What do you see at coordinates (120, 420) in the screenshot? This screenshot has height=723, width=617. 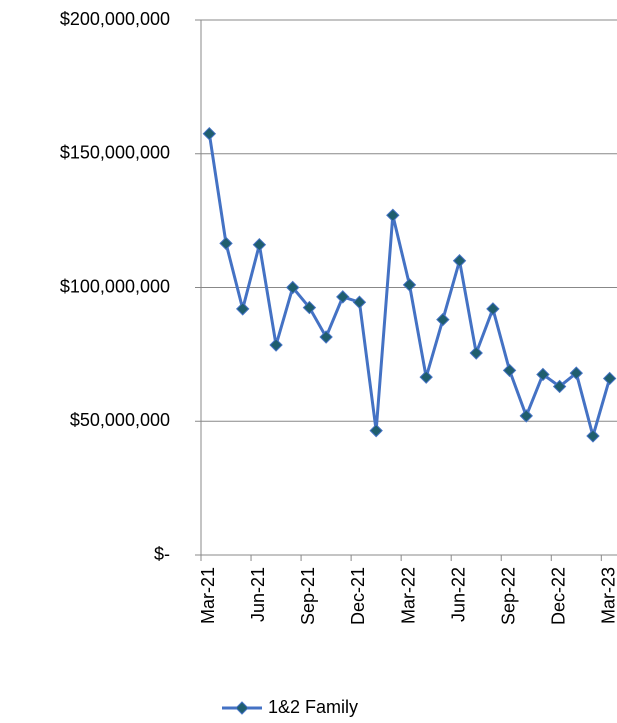 I see `y-tick-label: $50,000,000` at bounding box center [120, 420].